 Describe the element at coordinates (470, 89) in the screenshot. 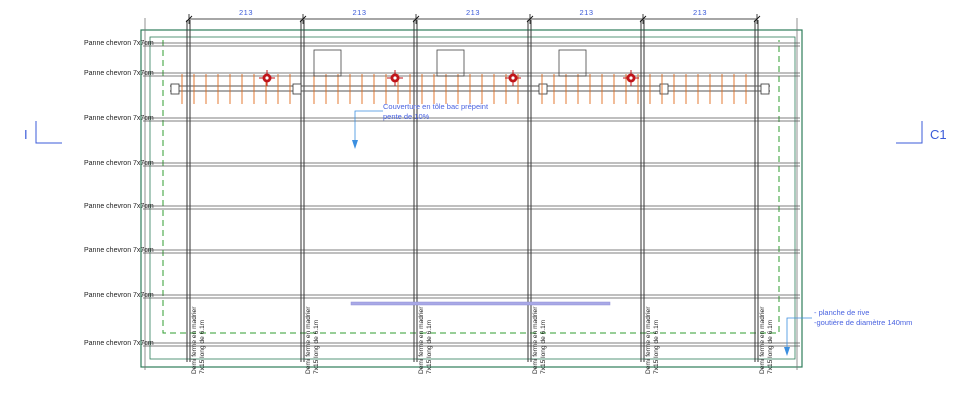

I see `ridge-beam-group` at that location.